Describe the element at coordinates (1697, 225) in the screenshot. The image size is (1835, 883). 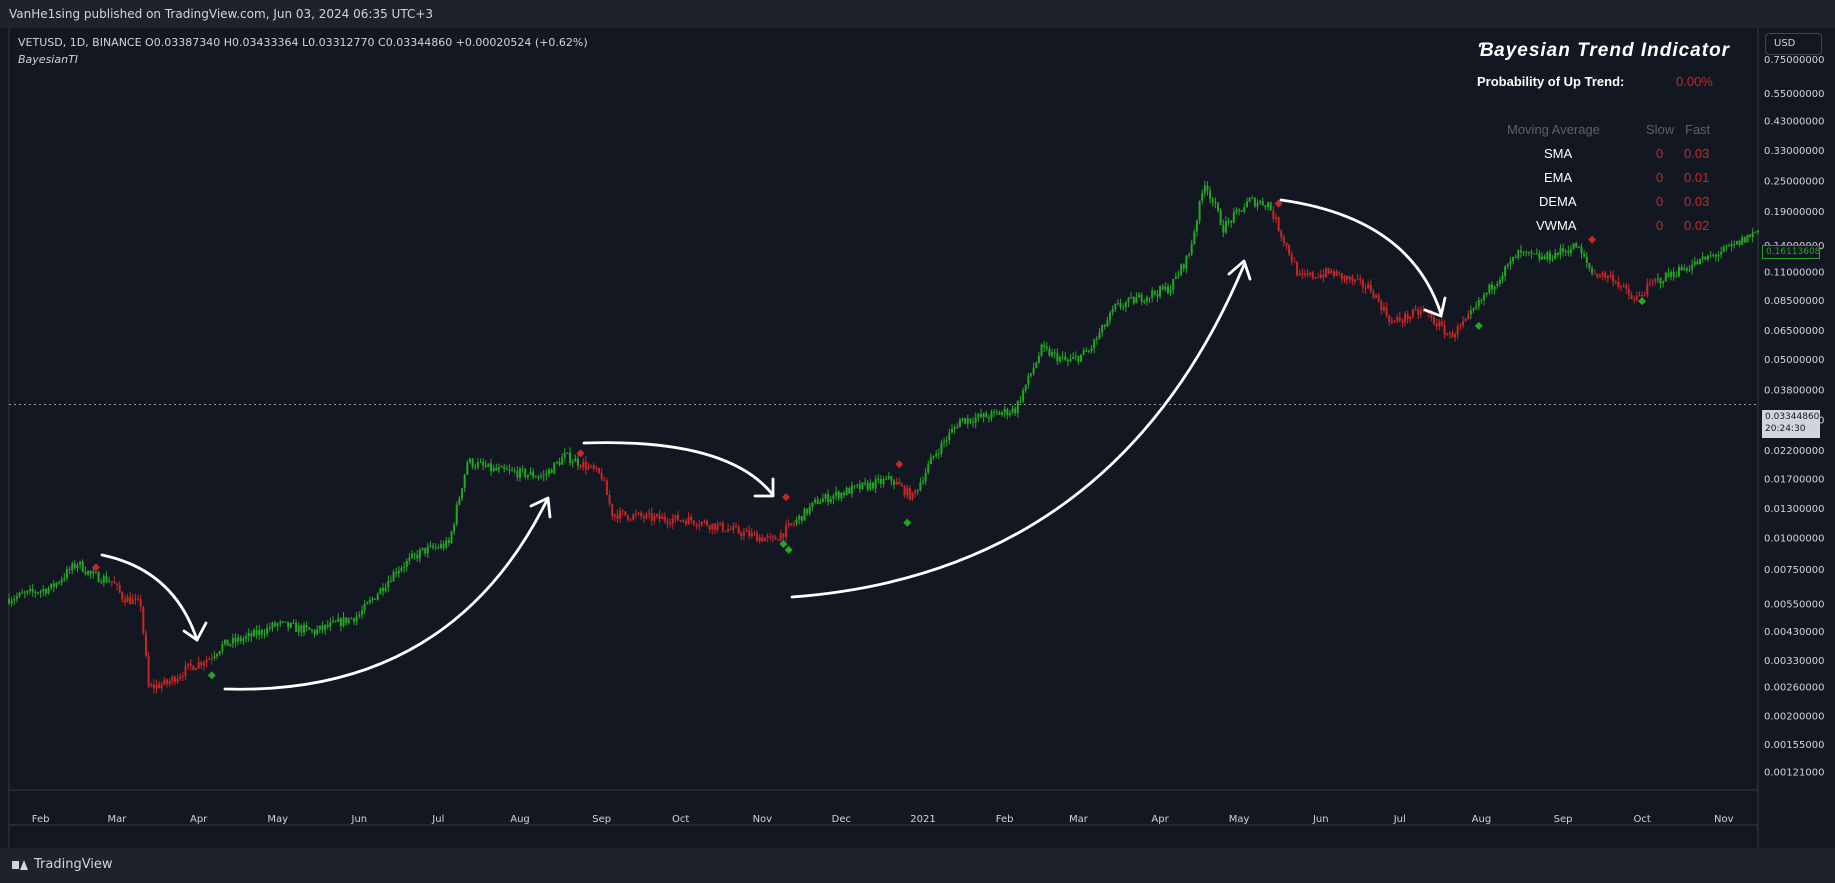
I see `row-vwma-fast: 0.02` at that location.